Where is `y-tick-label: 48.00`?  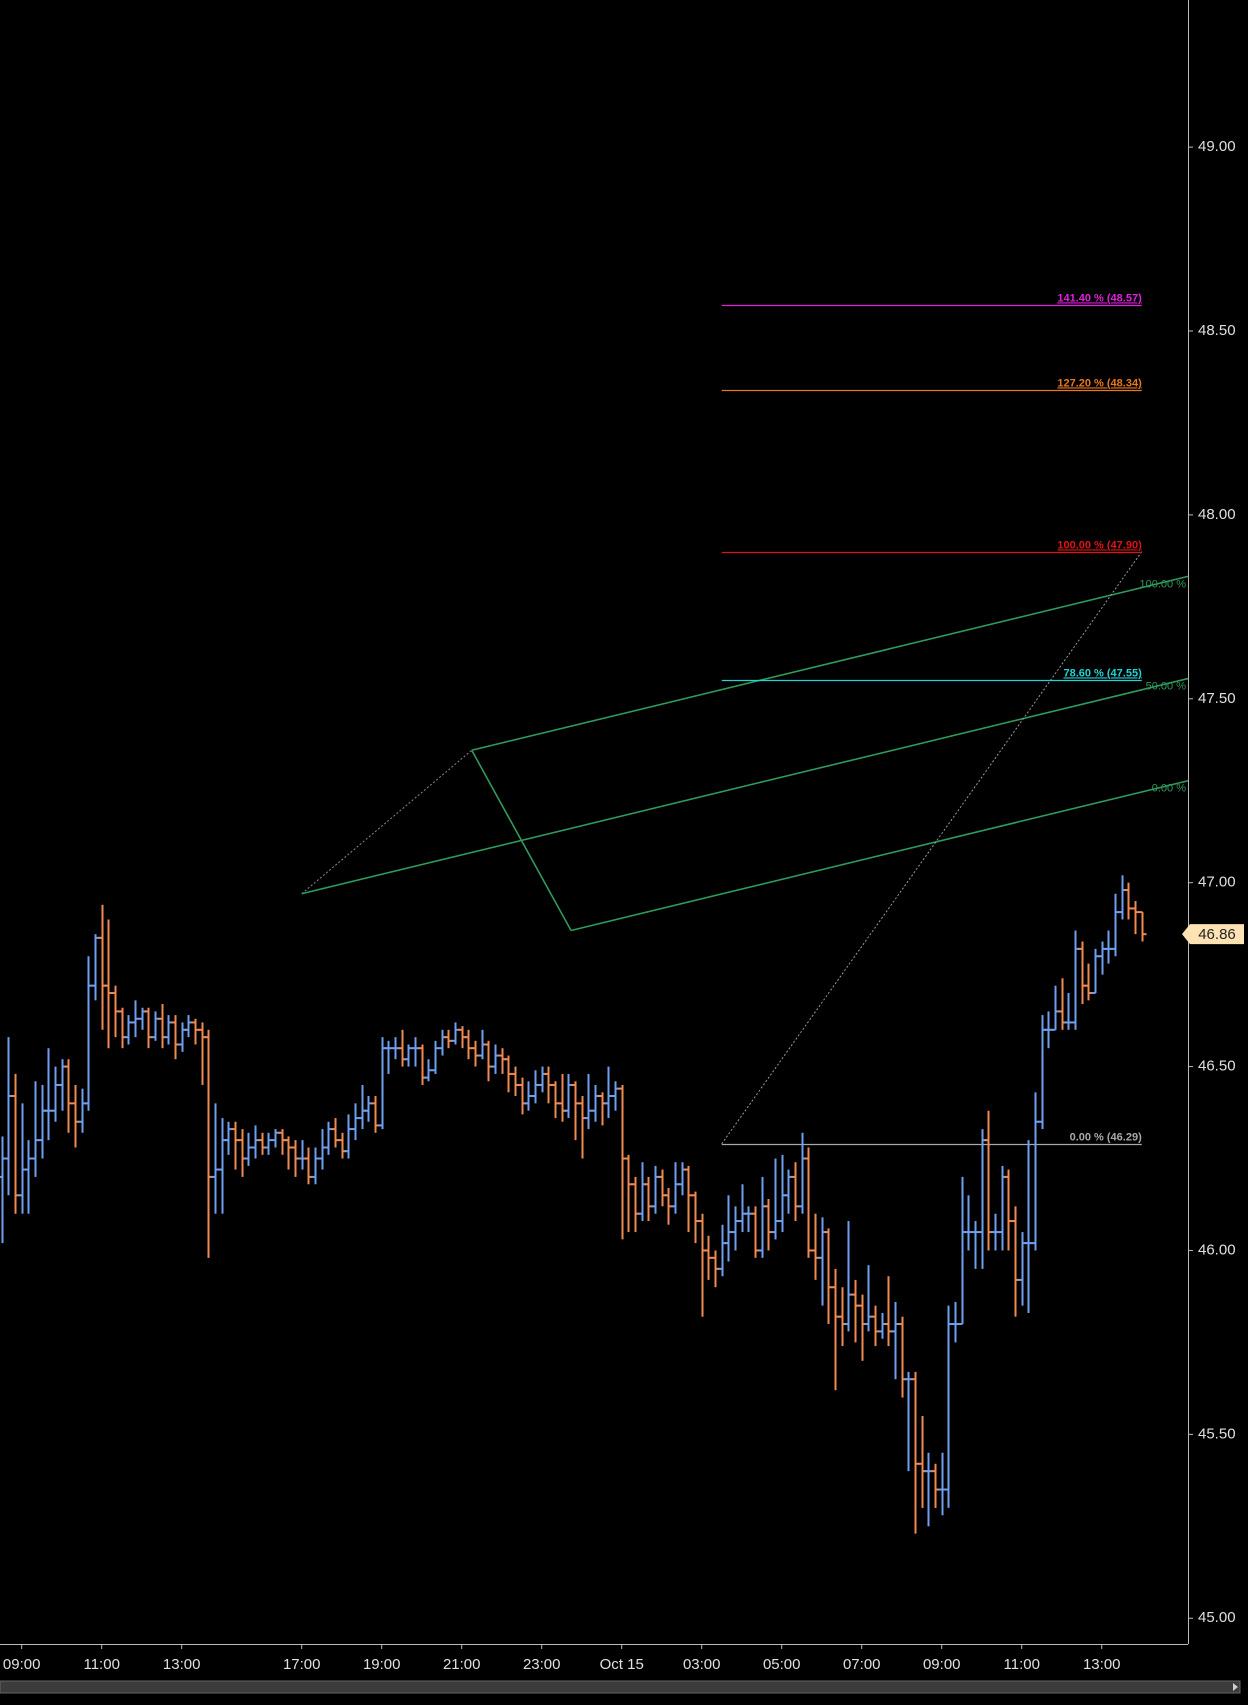 y-tick-label: 48.00 is located at coordinates (1217, 514).